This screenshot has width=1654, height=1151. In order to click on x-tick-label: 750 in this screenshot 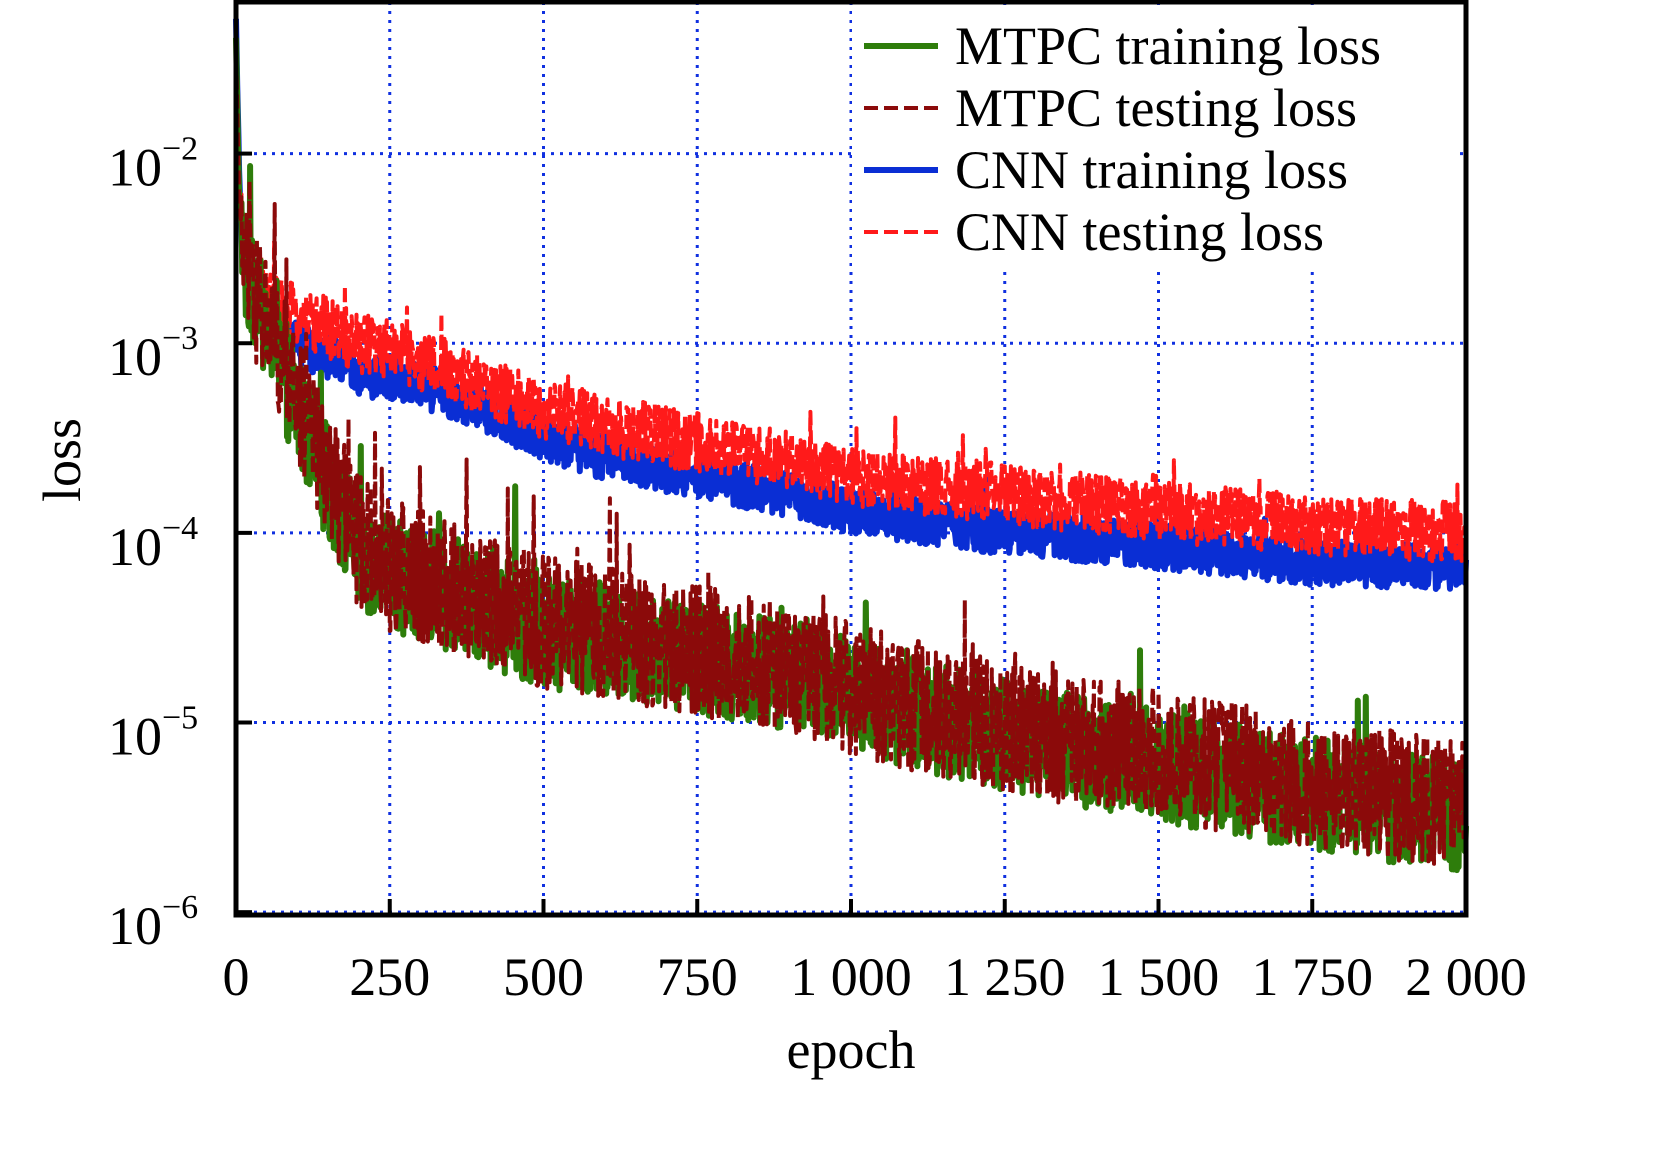, I will do `click(697, 977)`.